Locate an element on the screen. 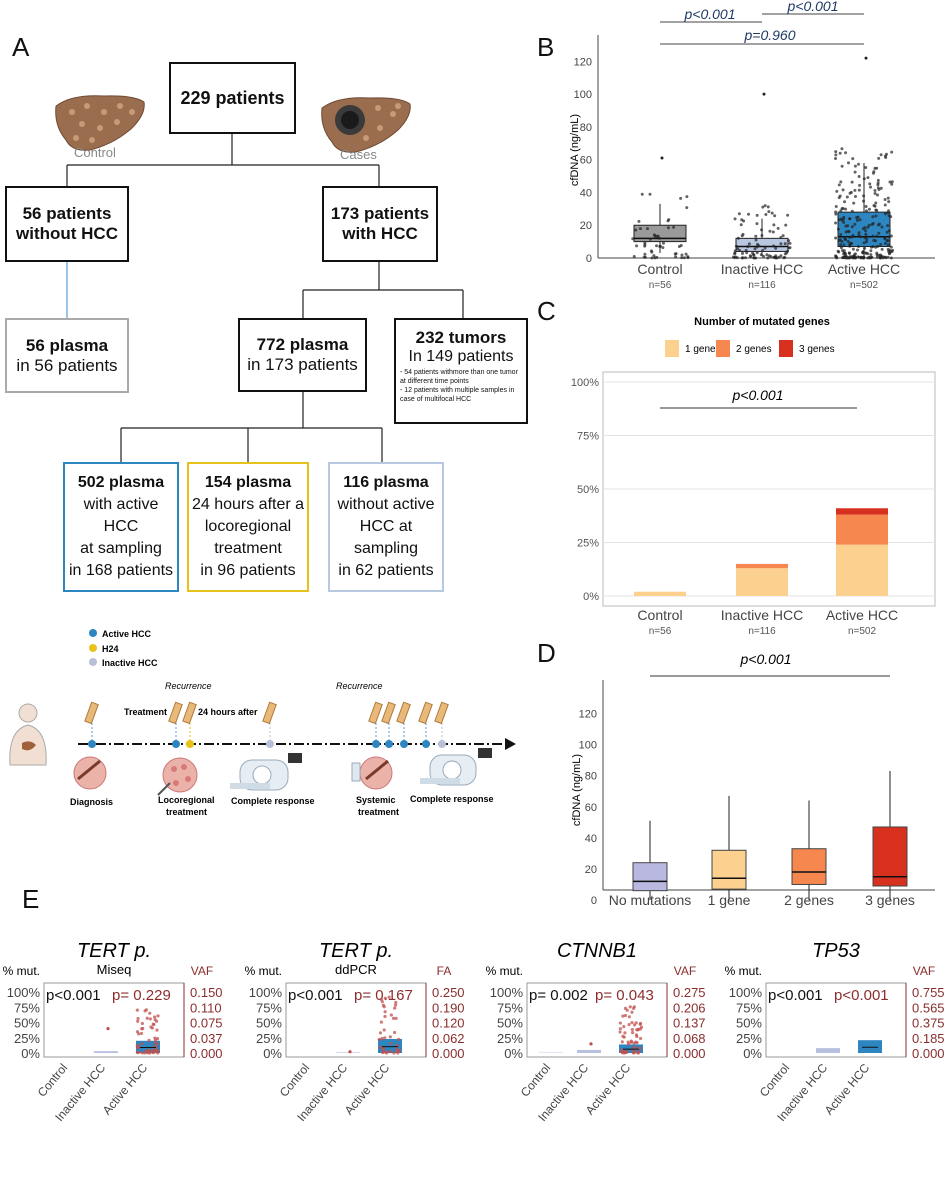 The width and height of the screenshot is (945, 1200). box-116-title: 116 plasma is located at coordinates (386, 482).